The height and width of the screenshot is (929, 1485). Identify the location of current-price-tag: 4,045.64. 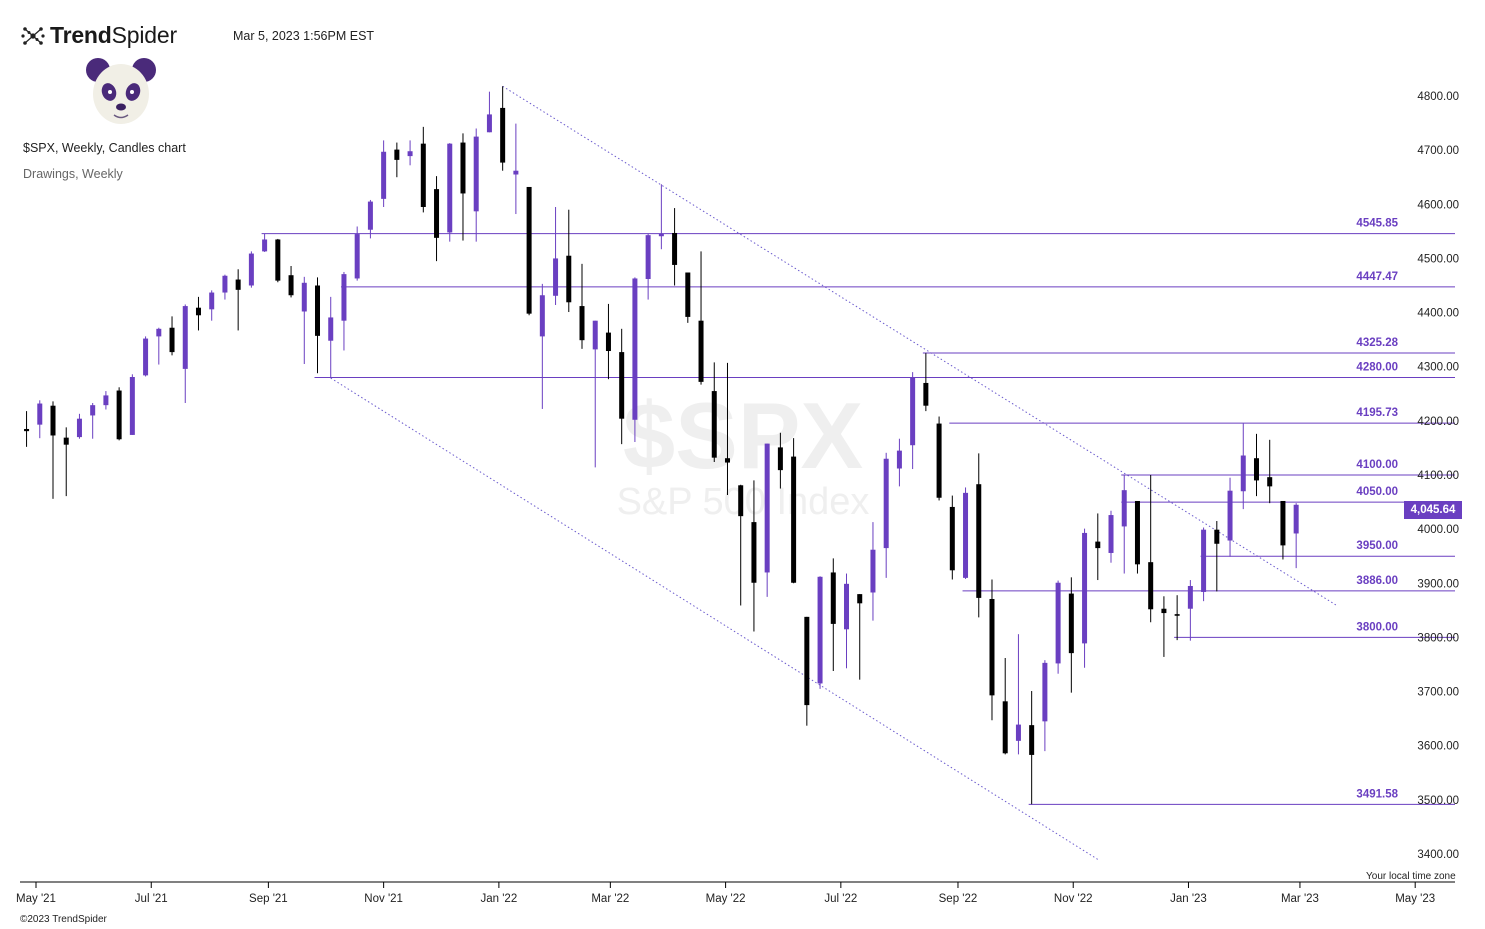
(1433, 510).